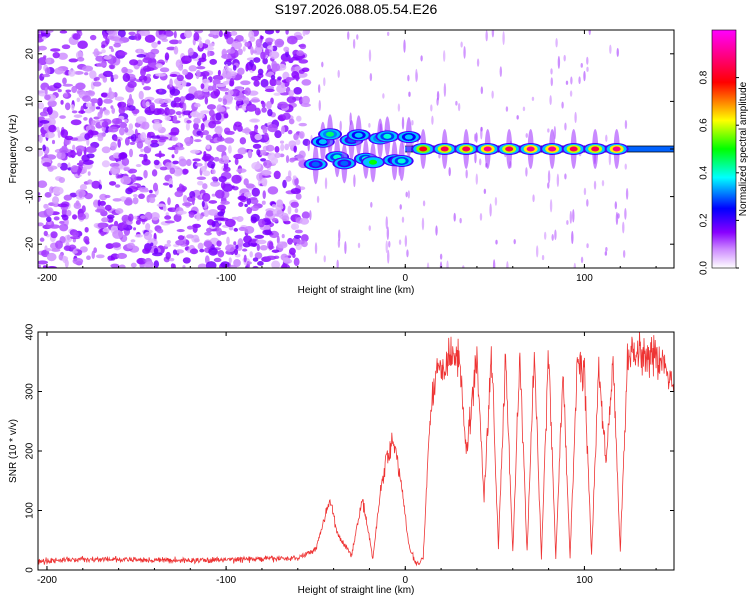 The width and height of the screenshot is (750, 600). What do you see at coordinates (47, 580) in the screenshot?
I see `x-tick-label: -200` at bounding box center [47, 580].